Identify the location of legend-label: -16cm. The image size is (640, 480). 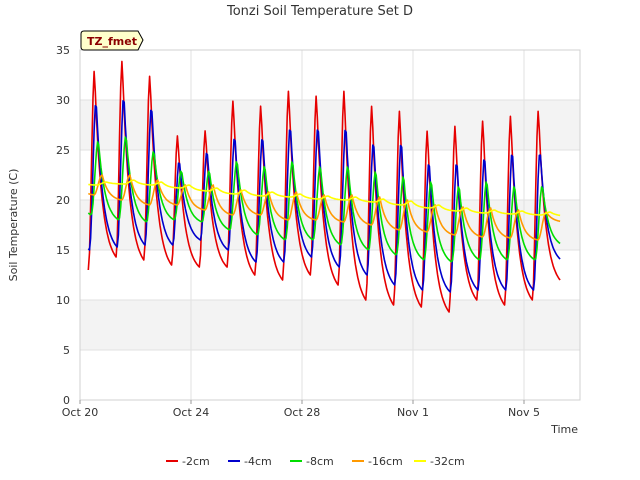
(385, 461).